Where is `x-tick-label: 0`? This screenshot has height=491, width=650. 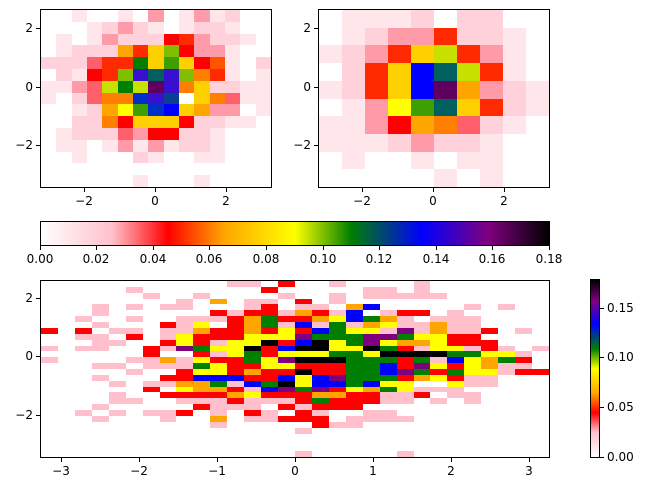
x-tick-label: 0 is located at coordinates (433, 201).